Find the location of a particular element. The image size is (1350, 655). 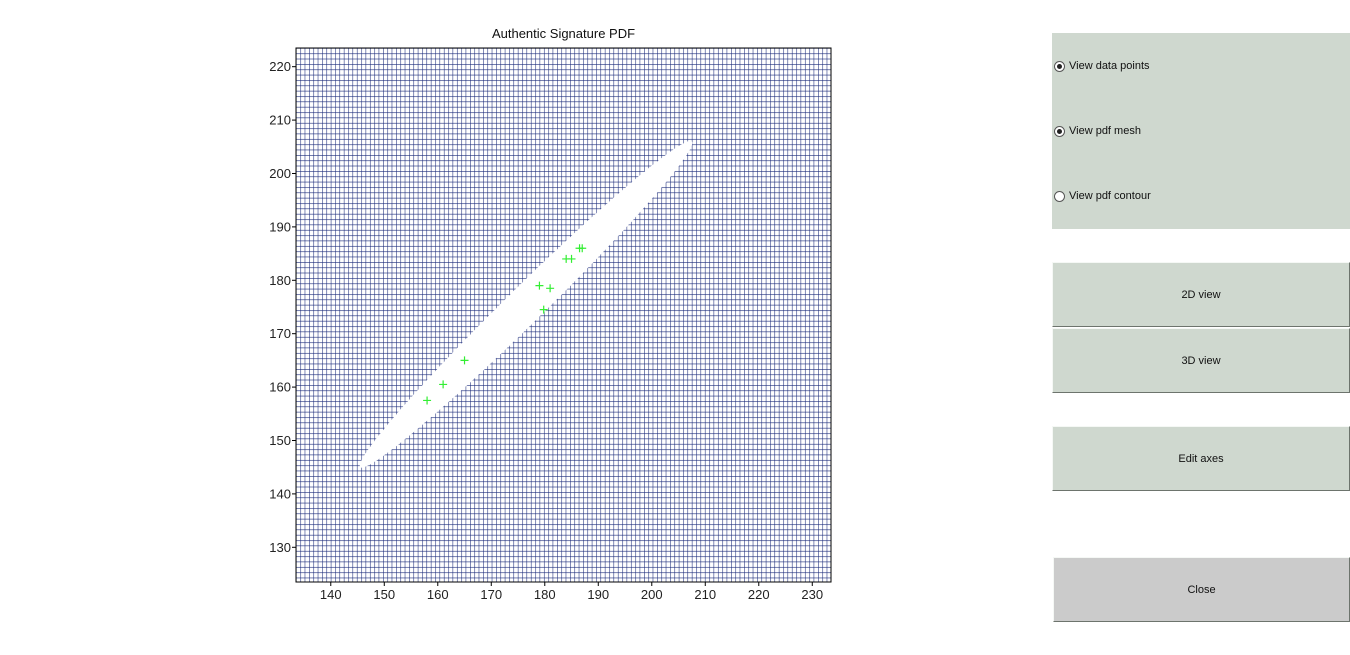

radio-label: View pdf contour is located at coordinates (1110, 196).